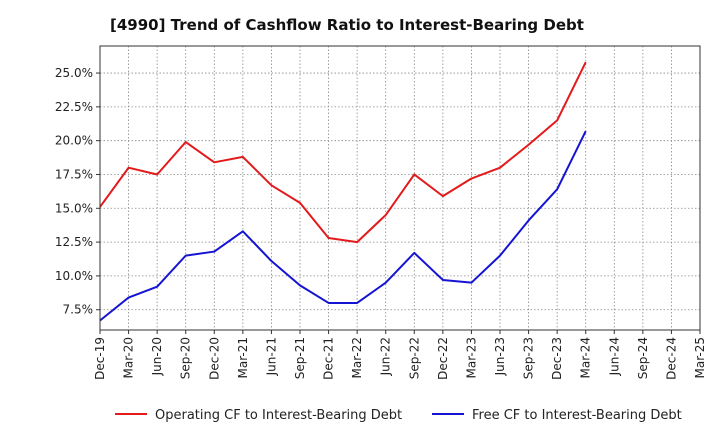 This screenshot has width=720, height=440. I want to click on x-tick-label: Mar-21, so click(243, 357).